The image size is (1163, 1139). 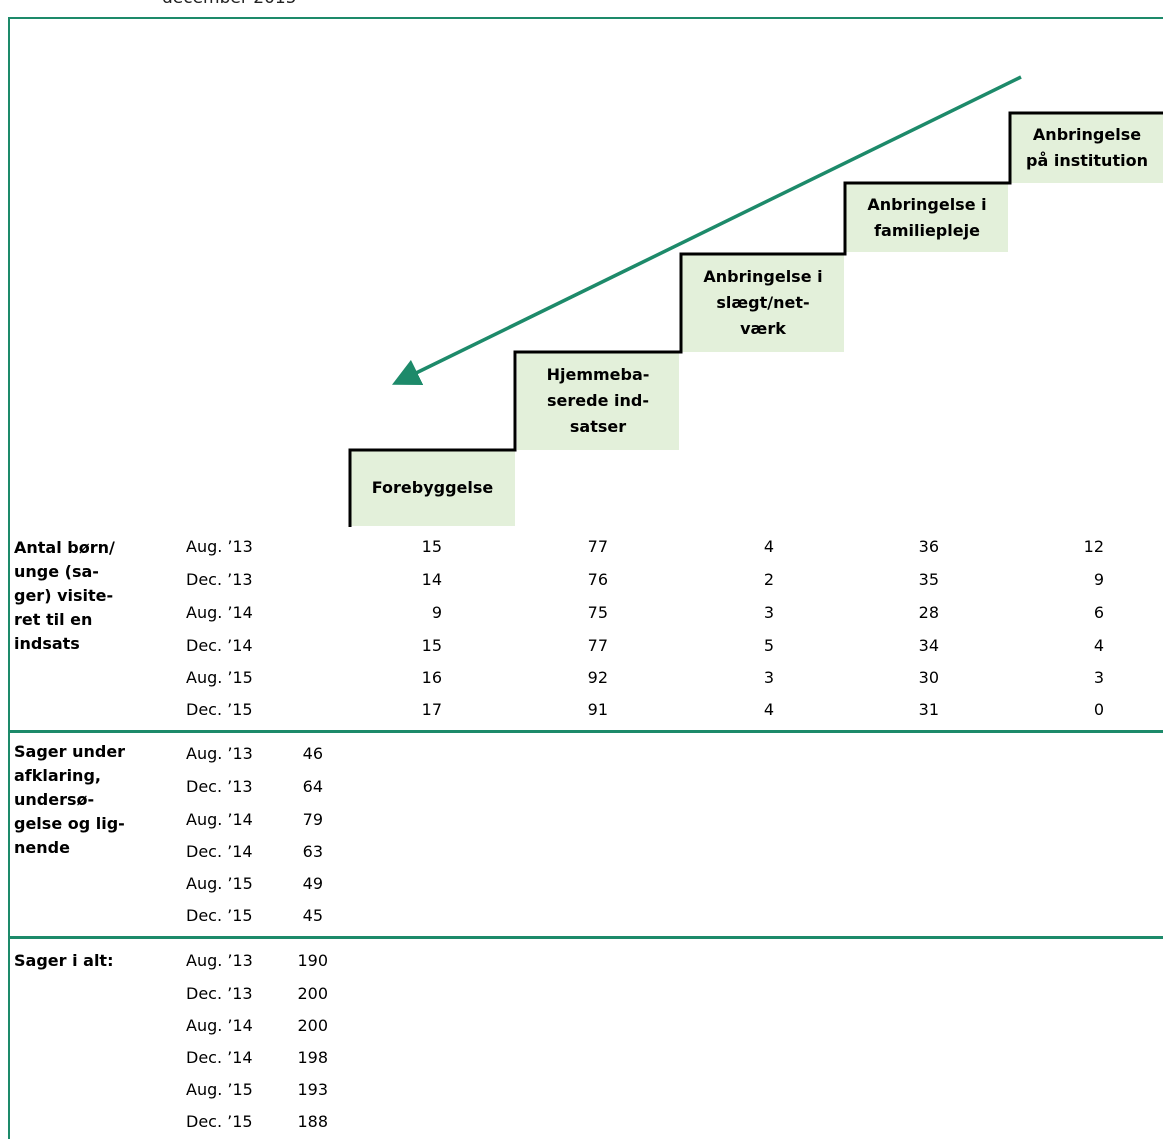 I want to click on table-row: Aug. ’14 79, so click(x=200, y=819).